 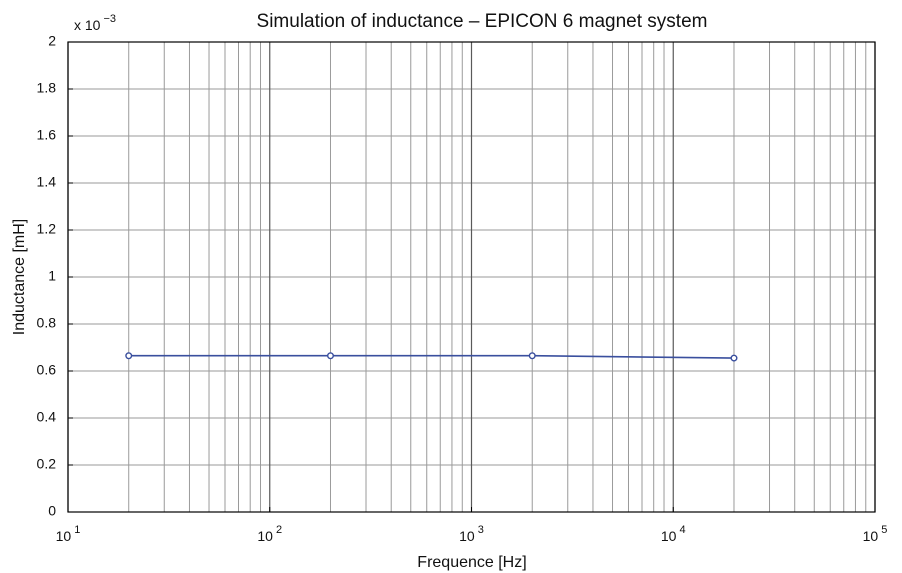 What do you see at coordinates (47, 417) in the screenshot?
I see `y-tick-label: 0.4` at bounding box center [47, 417].